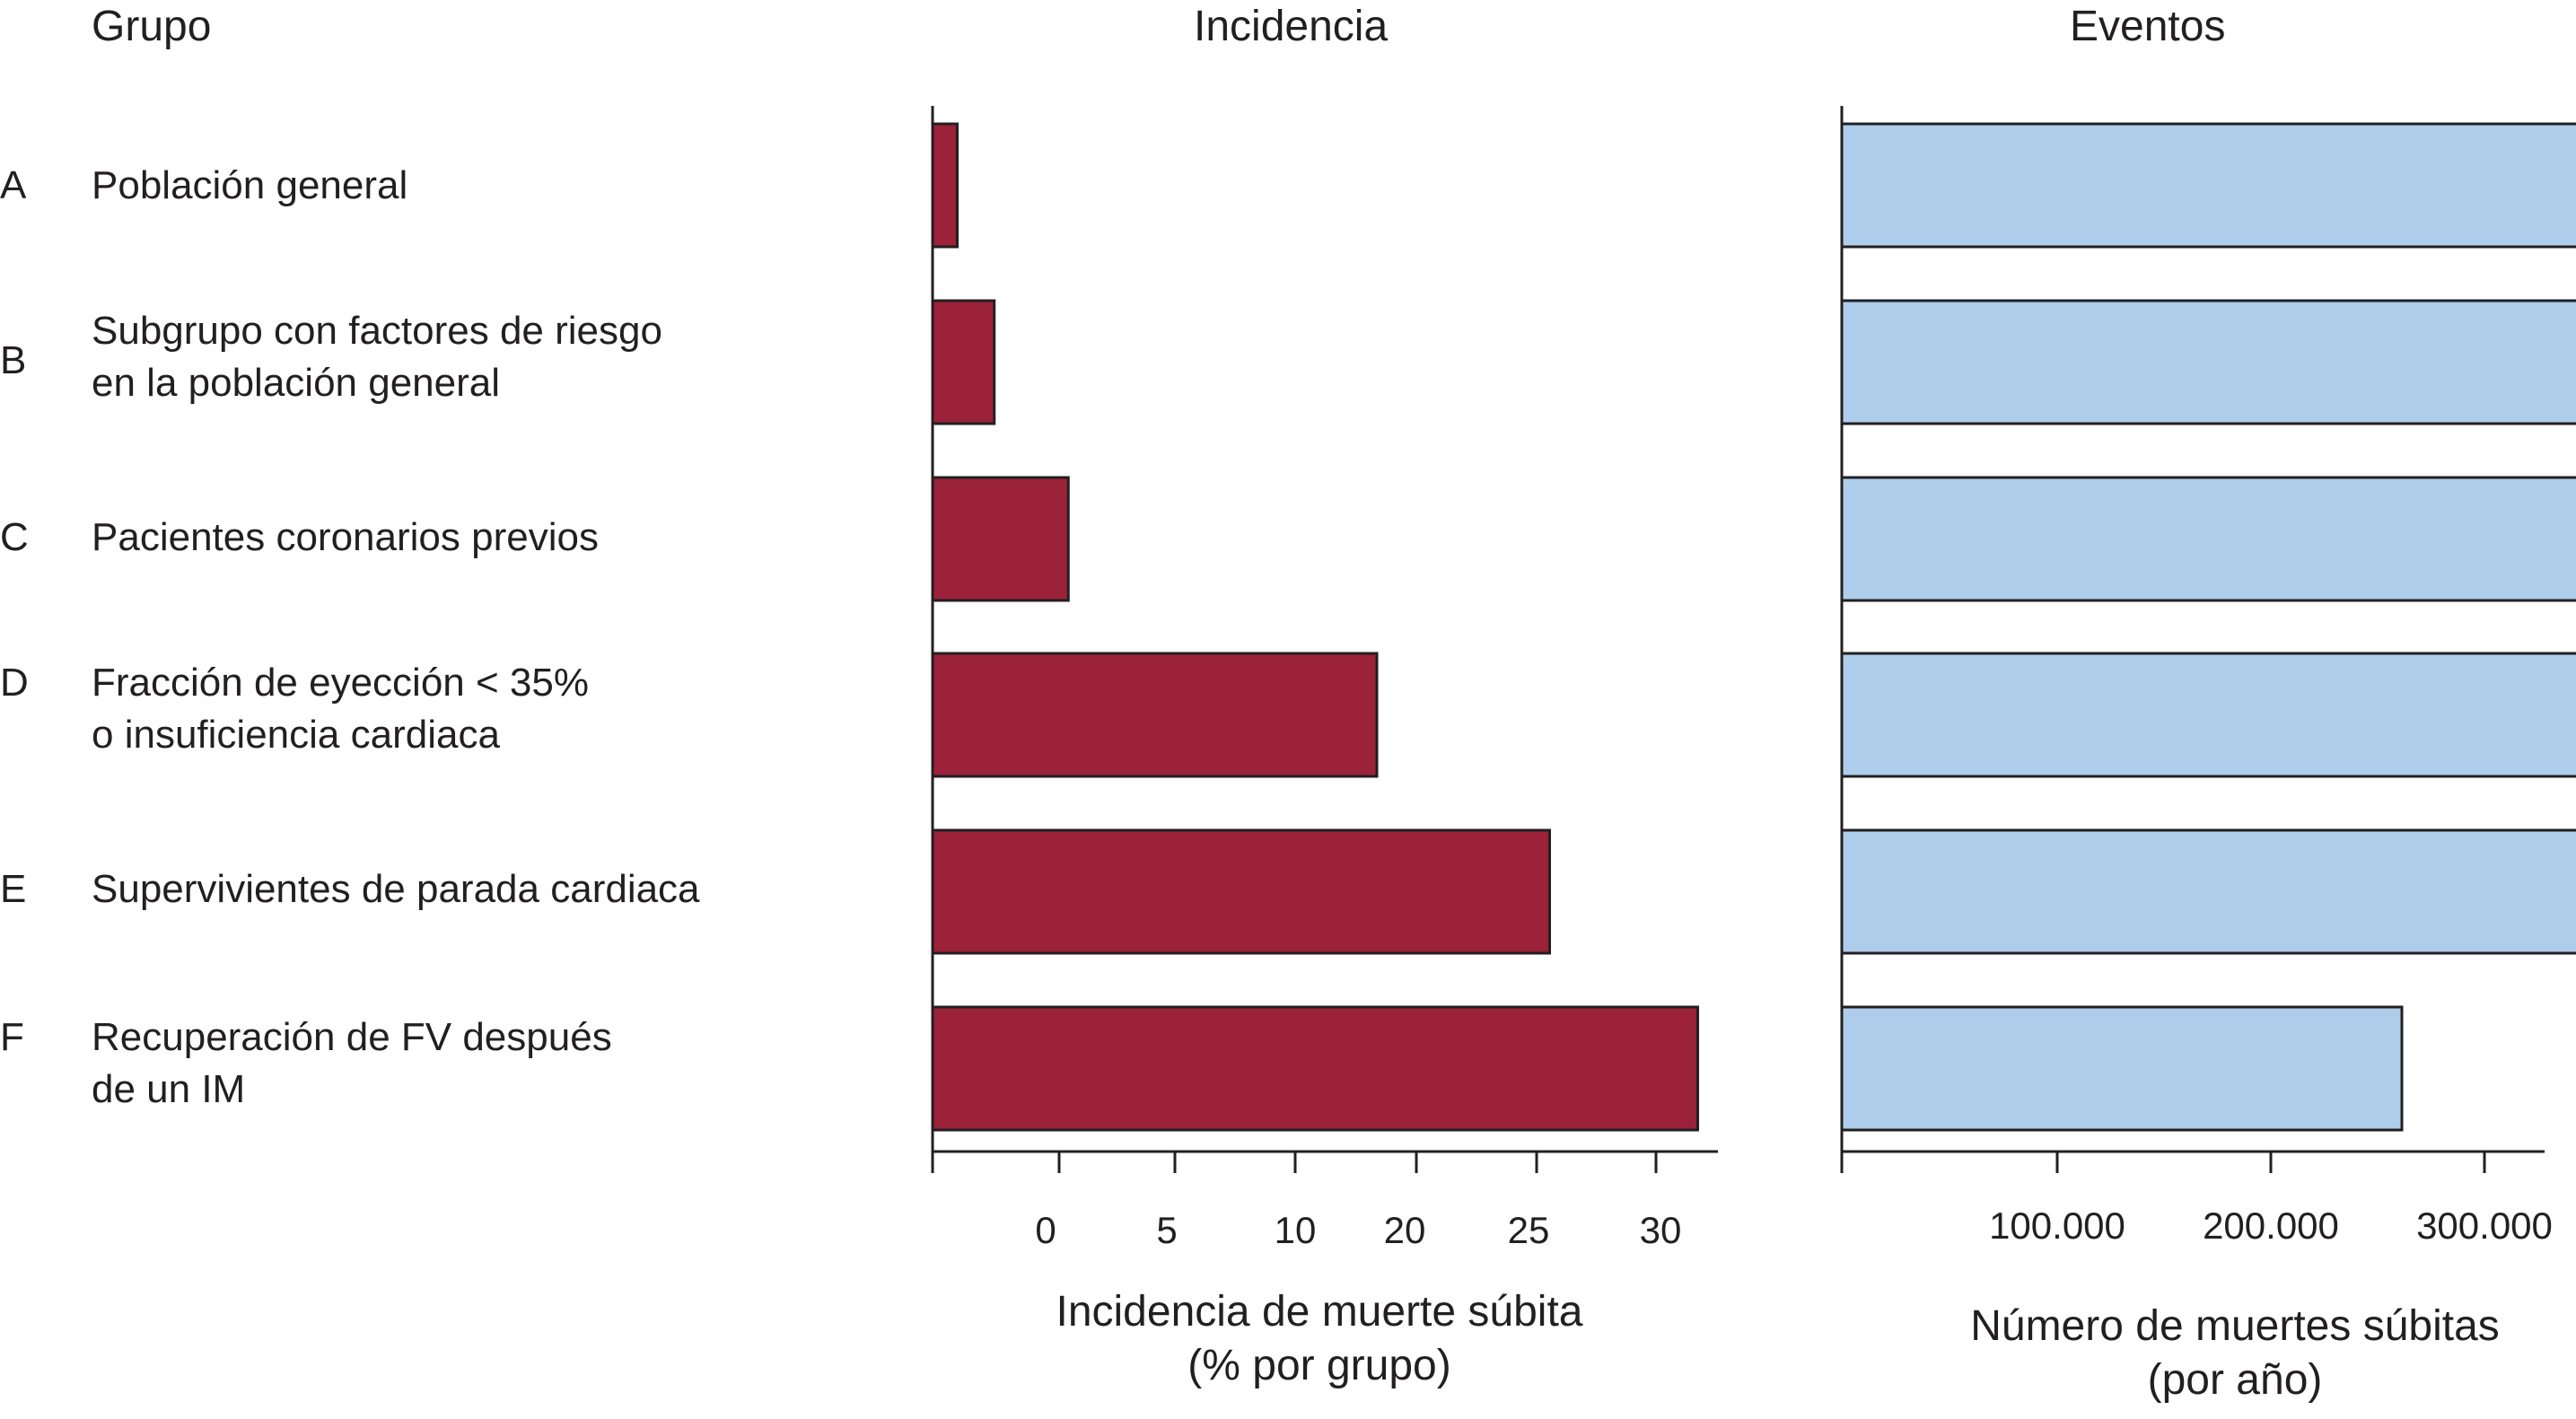  I want to click on incidence-bar-a, so click(945, 185).